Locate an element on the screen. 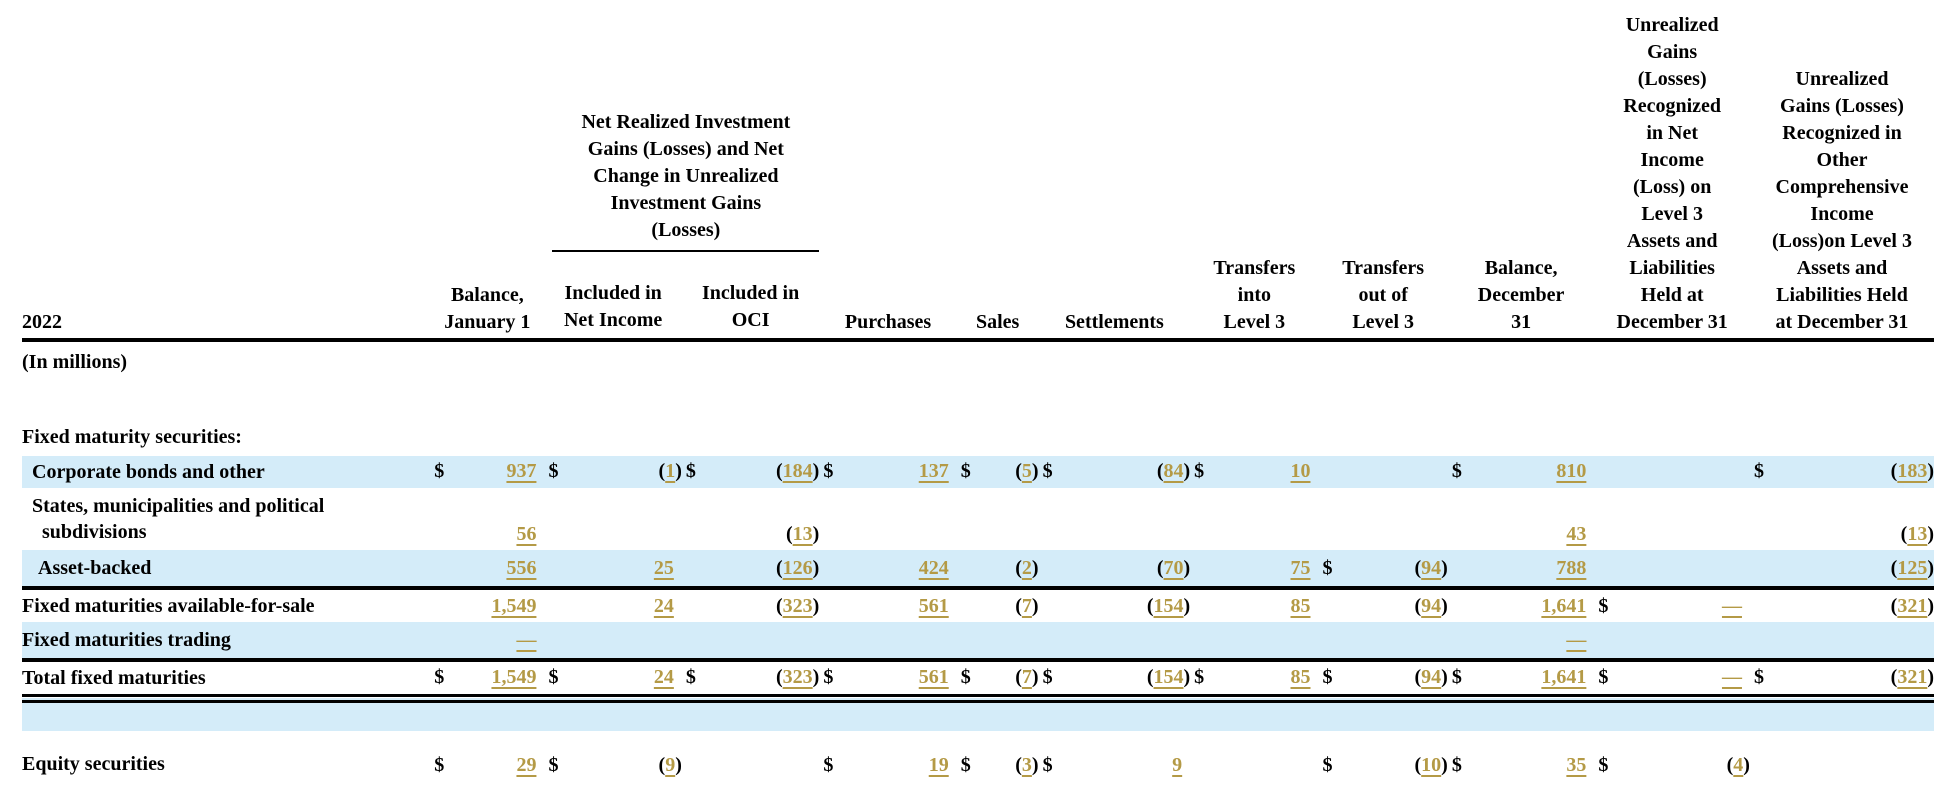 The image size is (1934, 809). value-link: 184 is located at coordinates (797, 471).